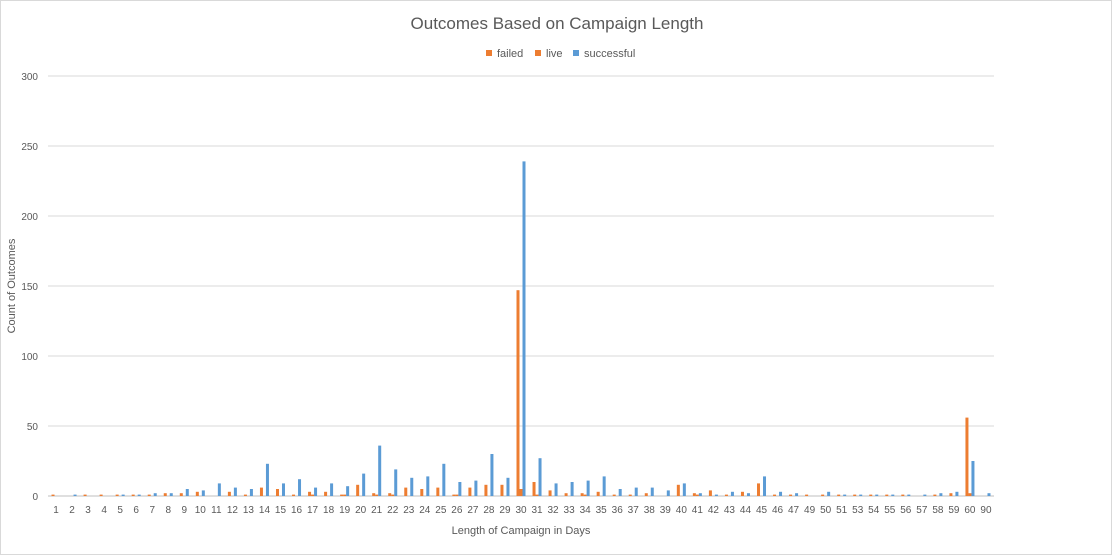  What do you see at coordinates (554, 510) in the screenshot?
I see `x-tick-label: 32` at bounding box center [554, 510].